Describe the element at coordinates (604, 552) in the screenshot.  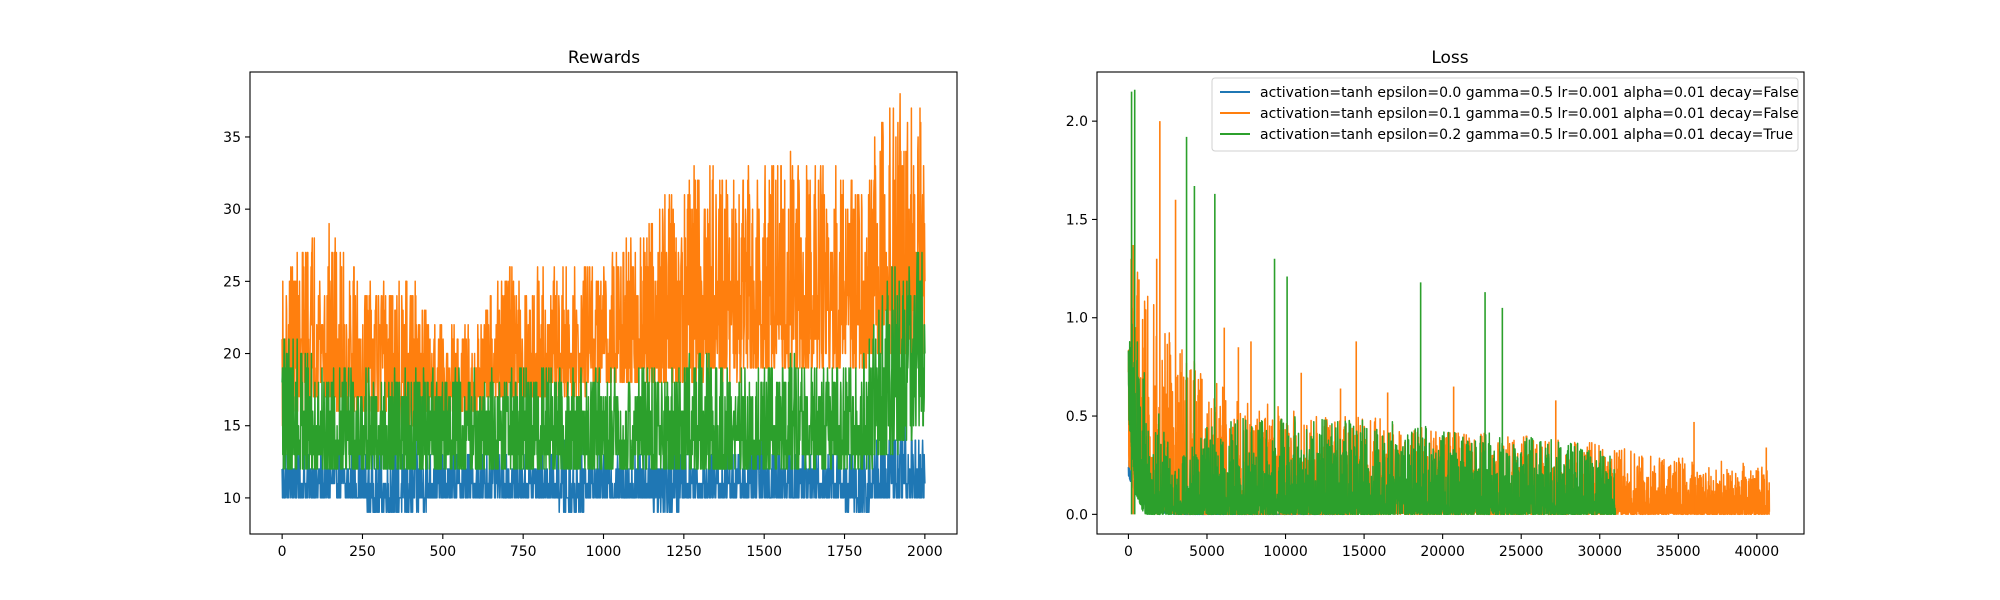
I see `x-tick-label: 1000` at that location.